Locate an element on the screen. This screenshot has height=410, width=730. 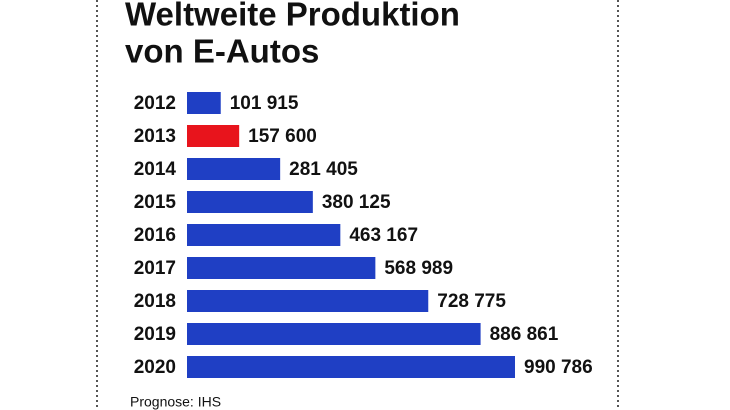
source-note: Prognose: IHS is located at coordinates (175, 402).